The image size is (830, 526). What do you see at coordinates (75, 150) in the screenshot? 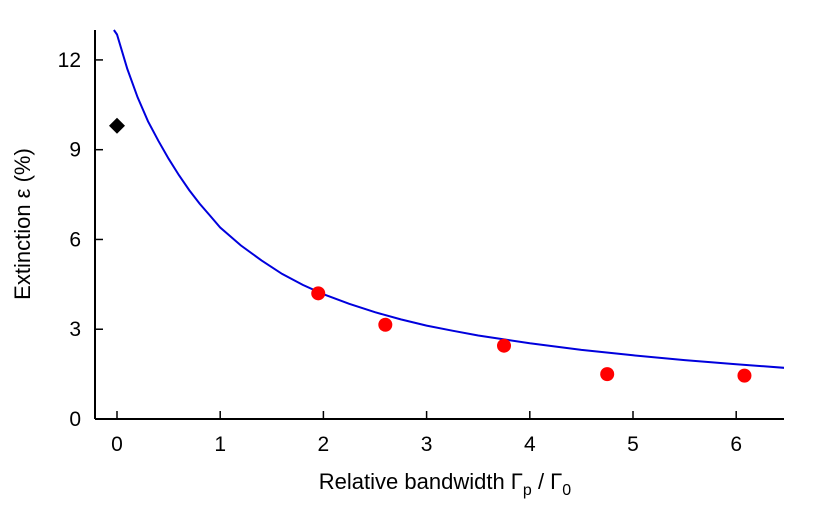
I see `y-tick-label: 9` at bounding box center [75, 150].